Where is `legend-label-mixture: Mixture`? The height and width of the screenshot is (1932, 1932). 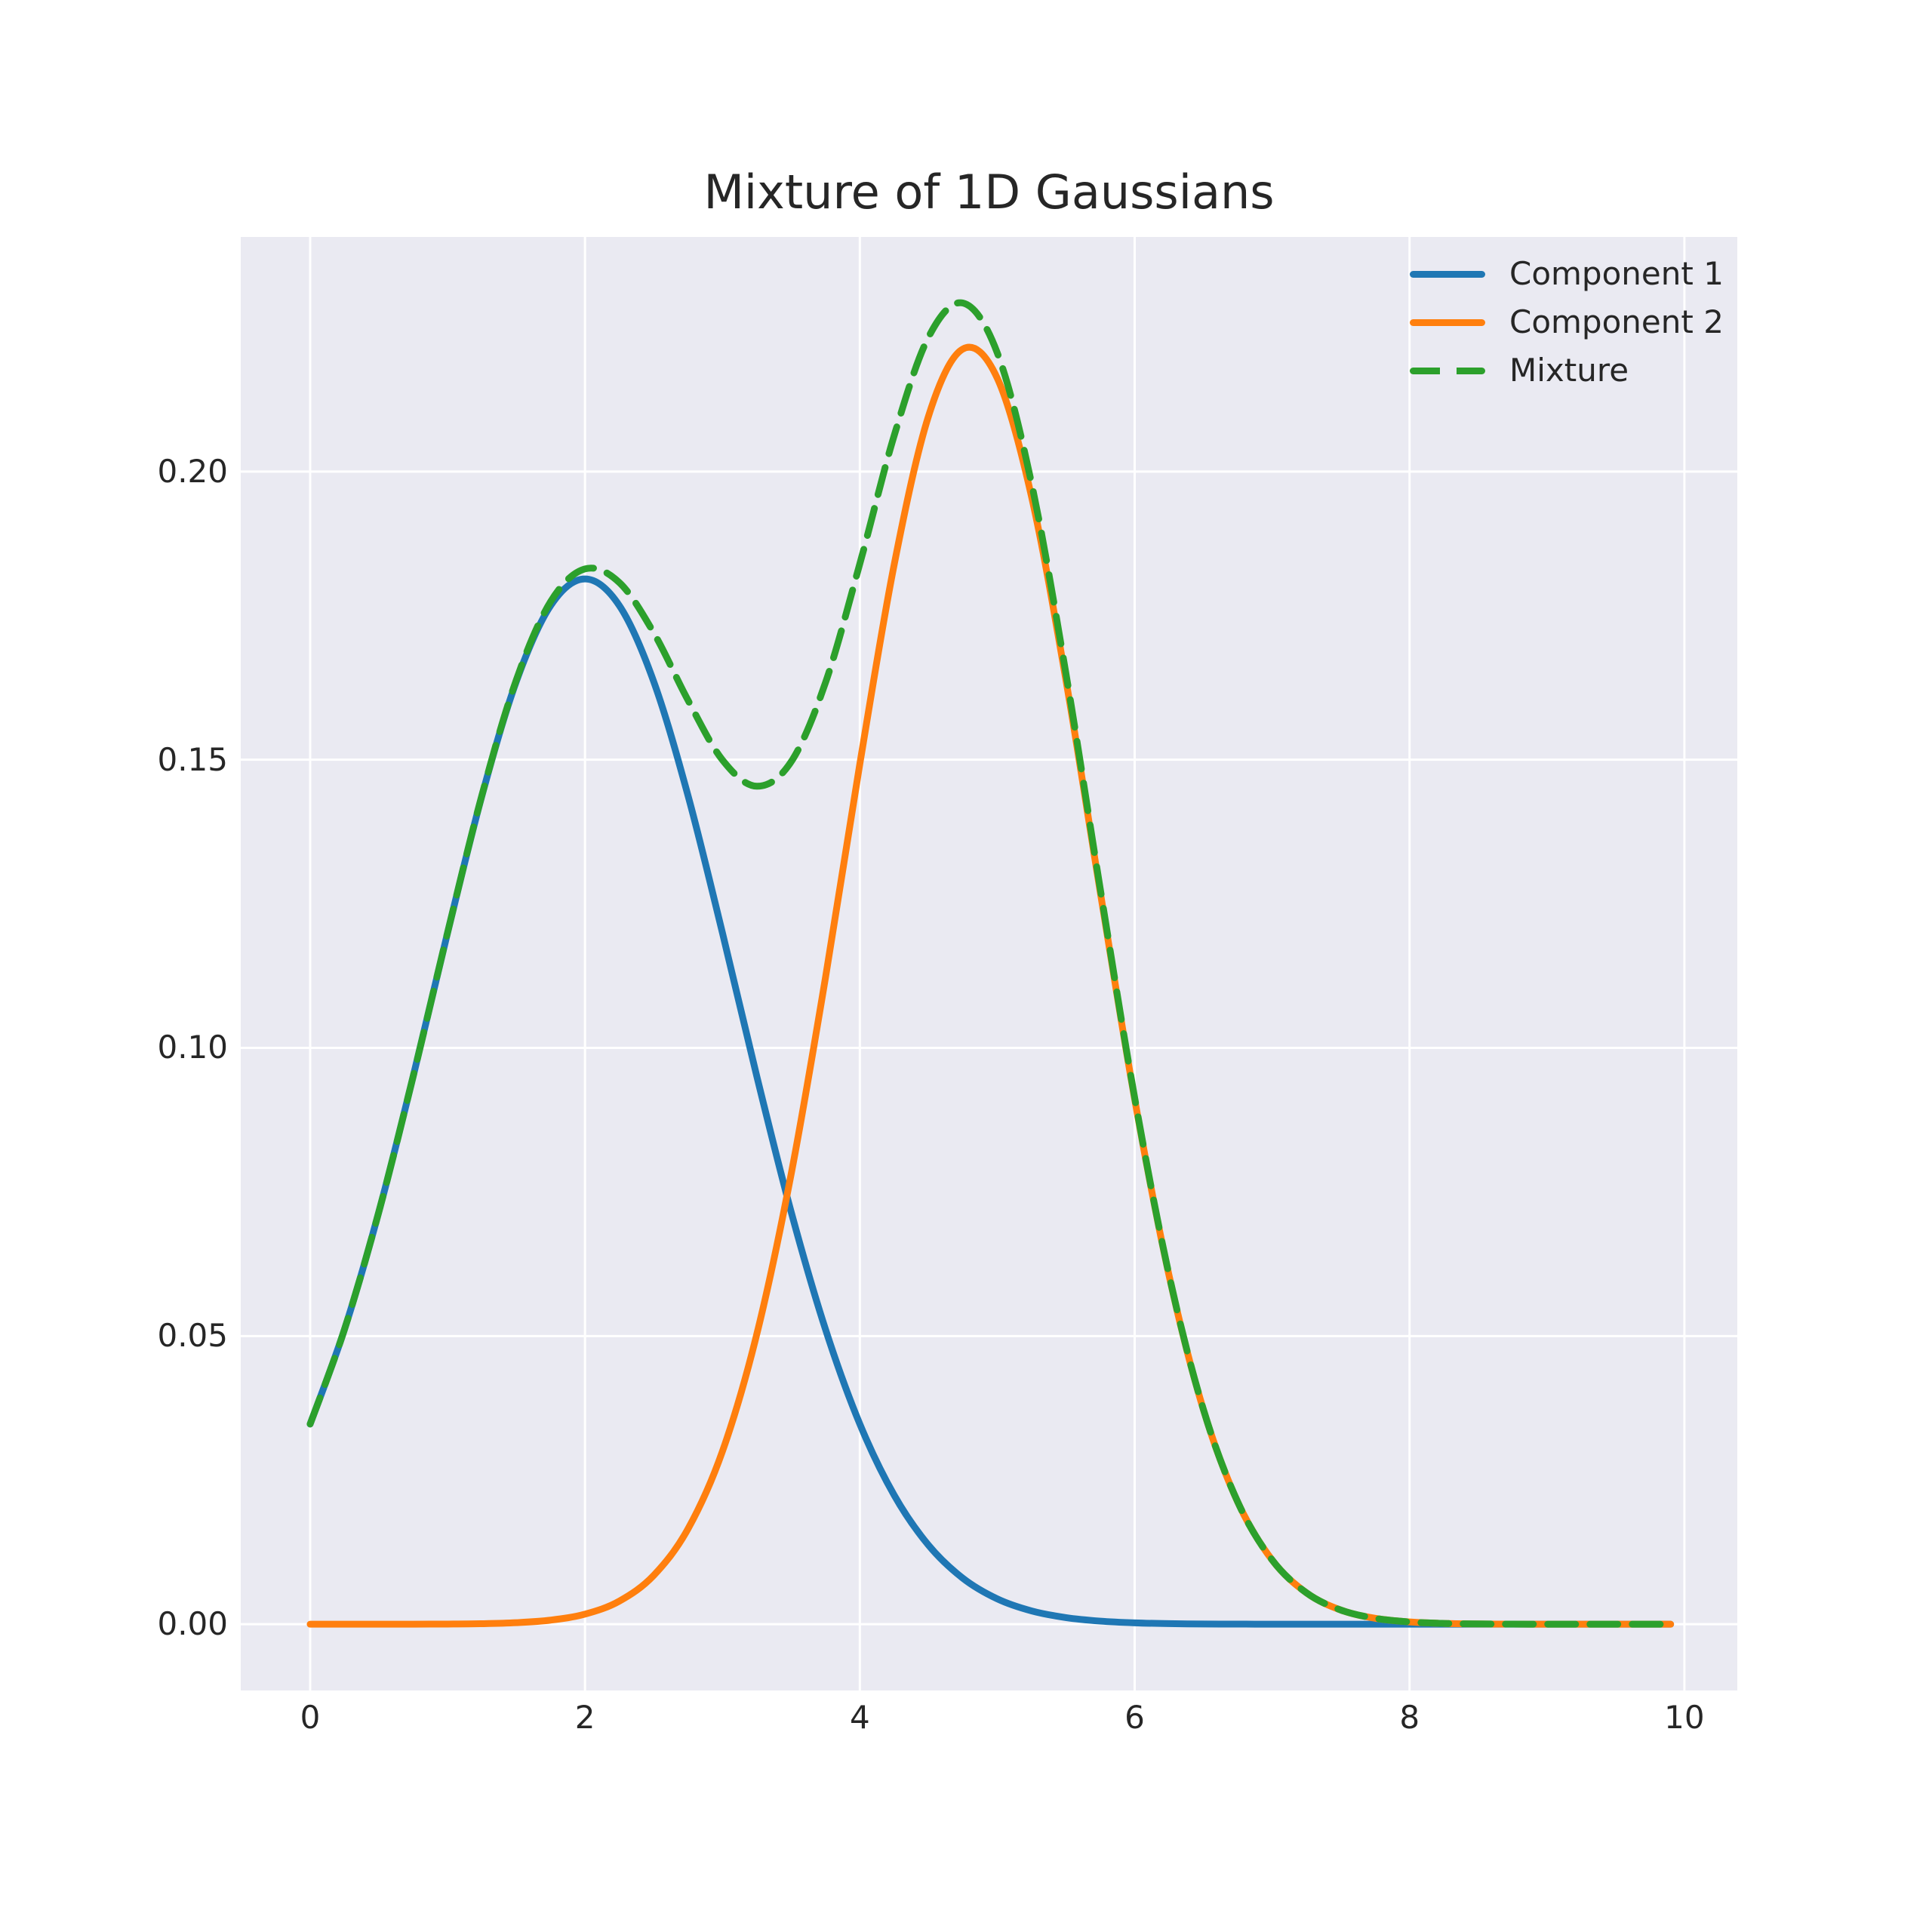 legend-label-mixture: Mixture is located at coordinates (1569, 370).